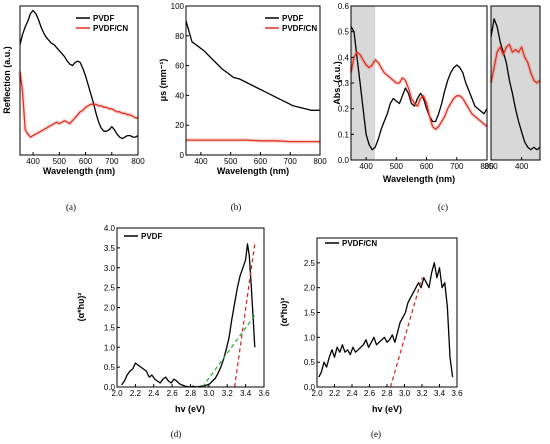 The image size is (550, 444). Describe the element at coordinates (71, 207) in the screenshot. I see `panel-label-a: (a)` at that location.